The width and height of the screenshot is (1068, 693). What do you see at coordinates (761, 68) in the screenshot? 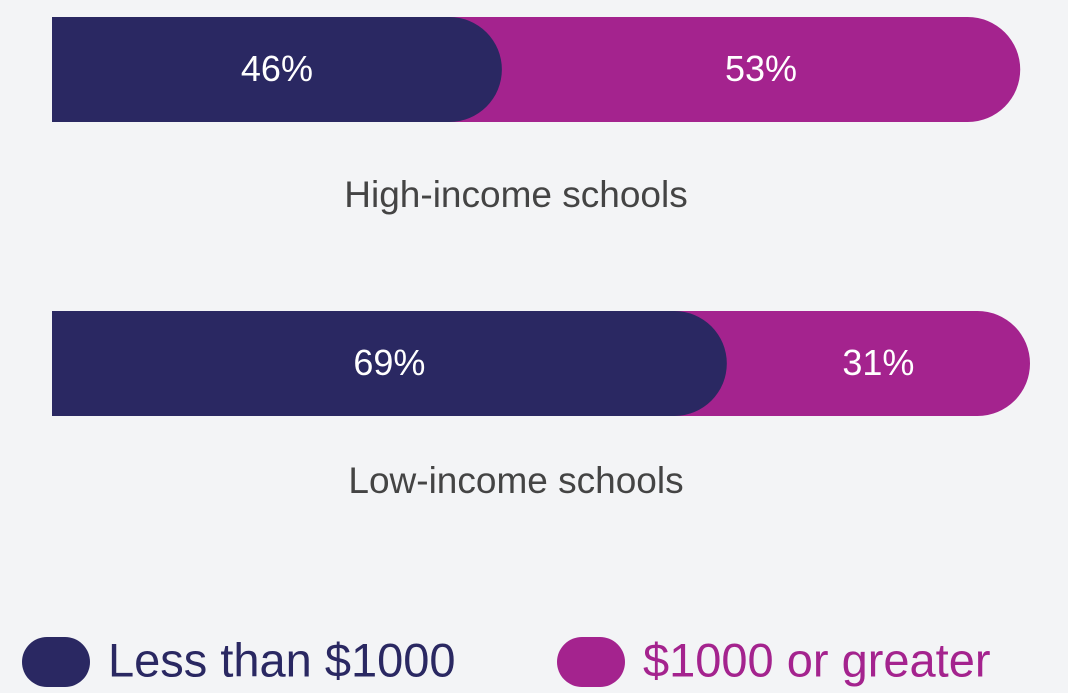
I see `value-label: 53%` at bounding box center [761, 68].